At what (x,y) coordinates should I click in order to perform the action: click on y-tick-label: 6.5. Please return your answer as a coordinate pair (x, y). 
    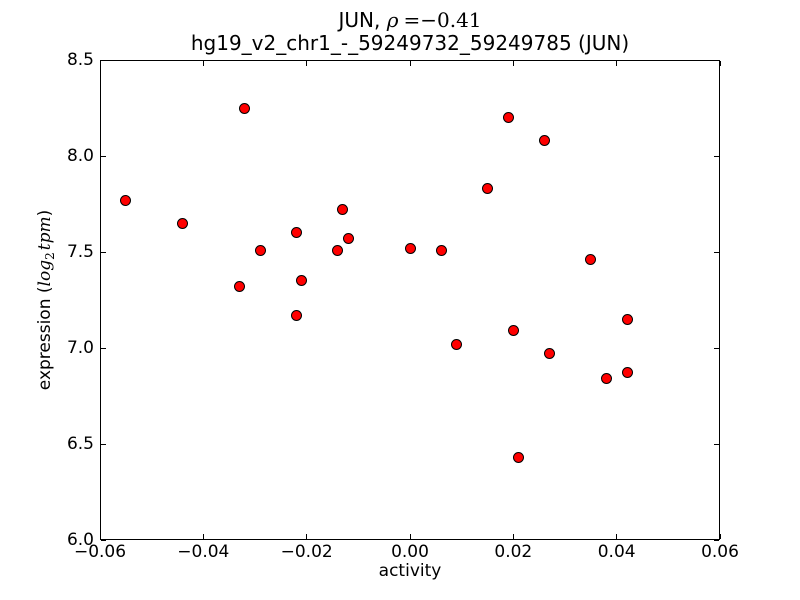
    Looking at the image, I should click on (80, 444).